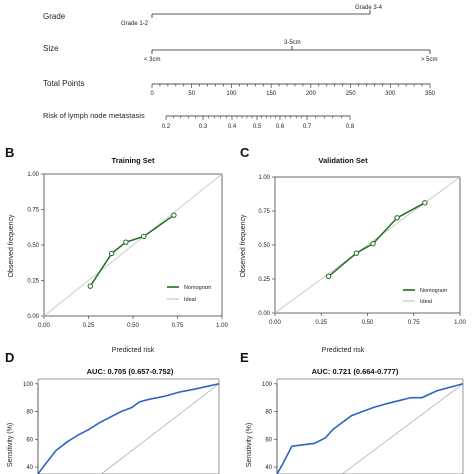  What do you see at coordinates (166, 127) in the screenshot?
I see `tick-label: 0.2` at bounding box center [166, 127].